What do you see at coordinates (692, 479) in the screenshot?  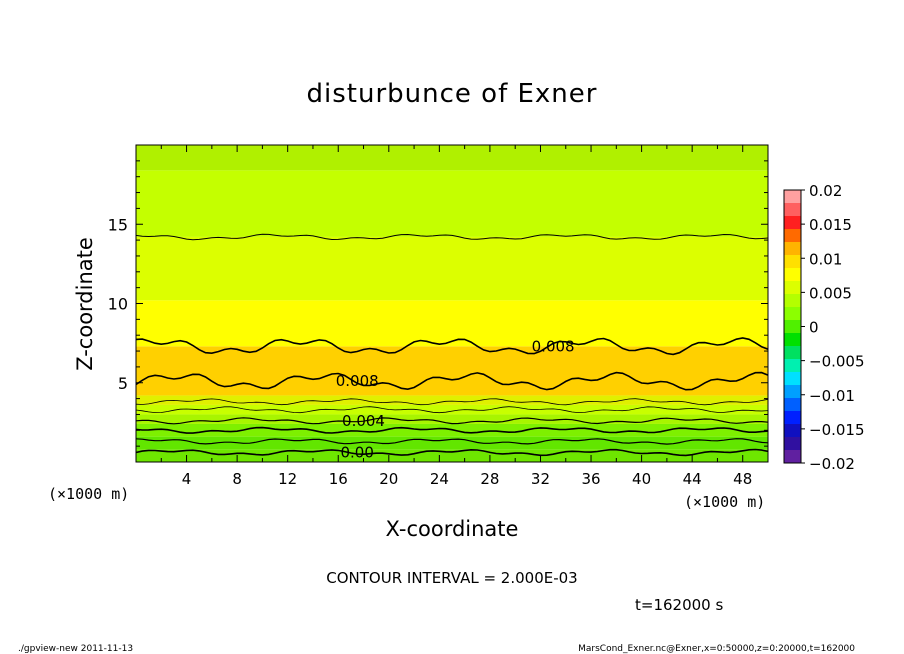 I see `x-tick-label: 44` at bounding box center [692, 479].